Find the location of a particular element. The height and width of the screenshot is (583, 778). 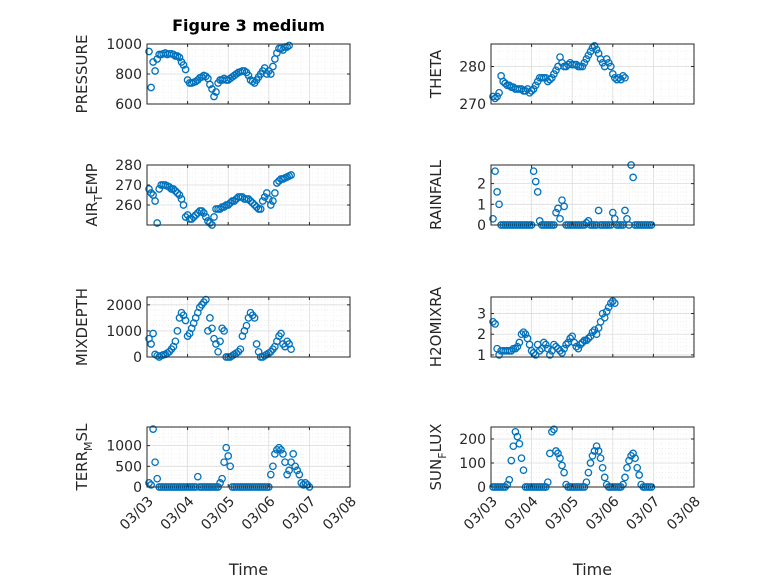

chart-0-ytick-label: 600 is located at coordinates (128, 105).